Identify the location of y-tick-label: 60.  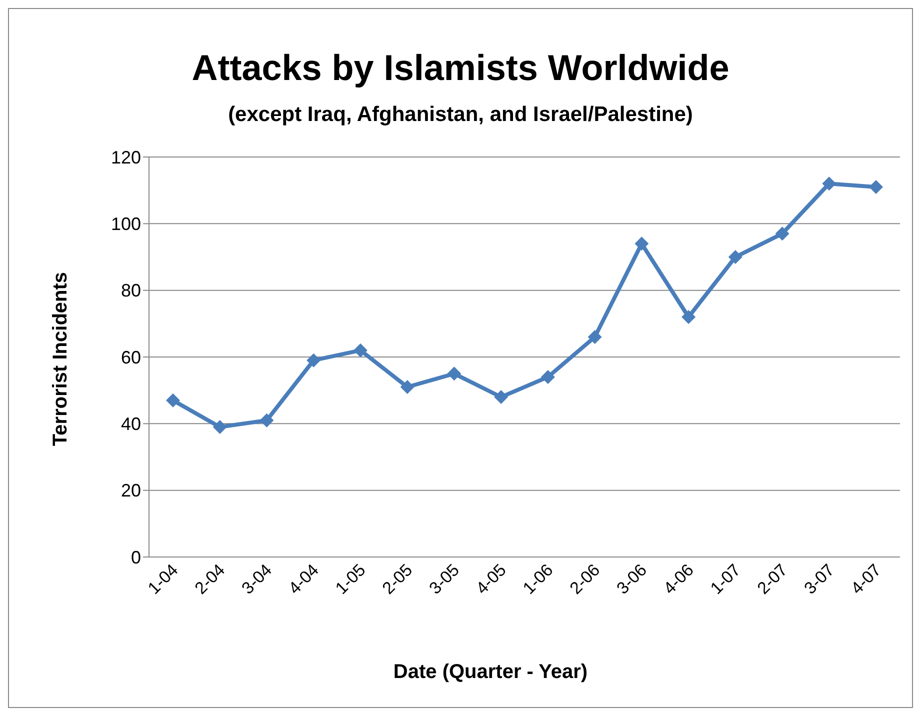
(130, 357).